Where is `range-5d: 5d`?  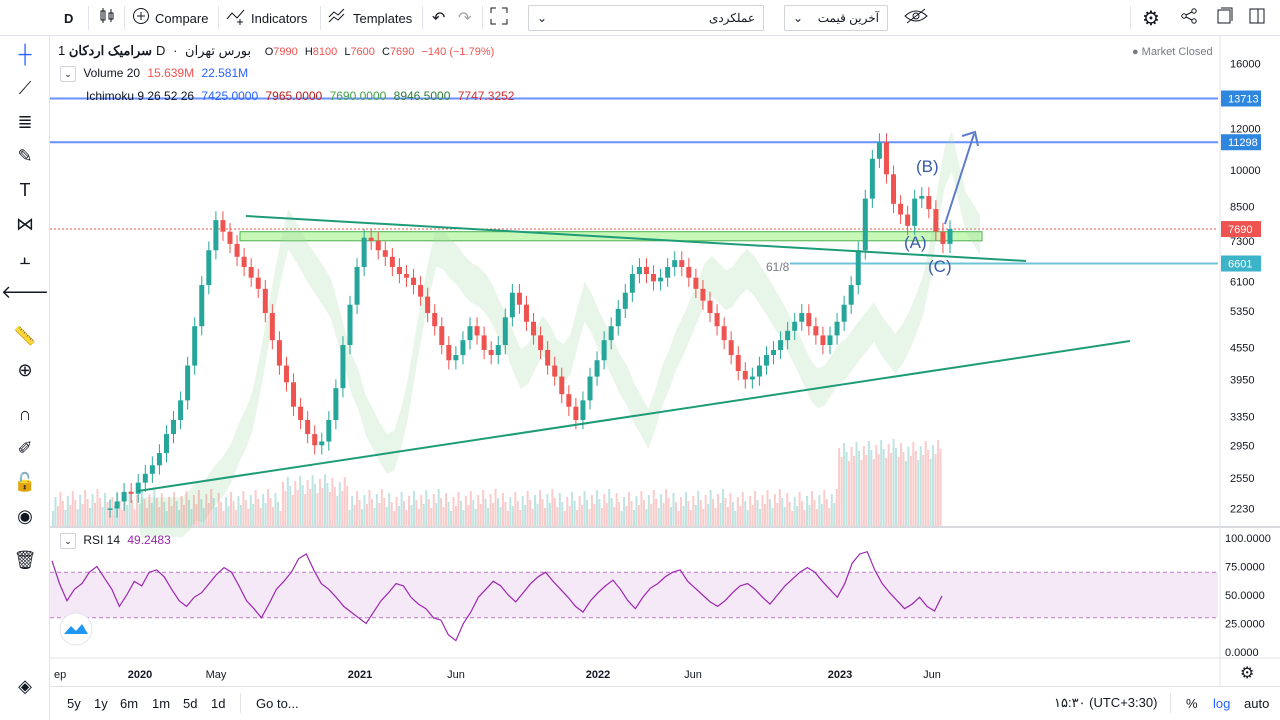
range-5d: 5d is located at coordinates (190, 703).